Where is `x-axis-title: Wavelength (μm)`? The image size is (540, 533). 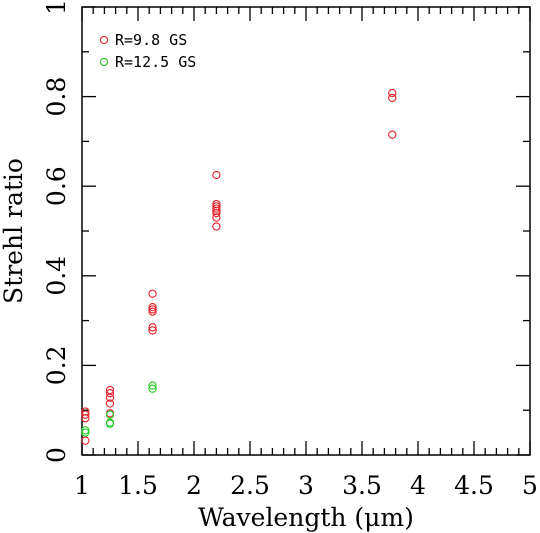 x-axis-title: Wavelength (μm) is located at coordinates (306, 517).